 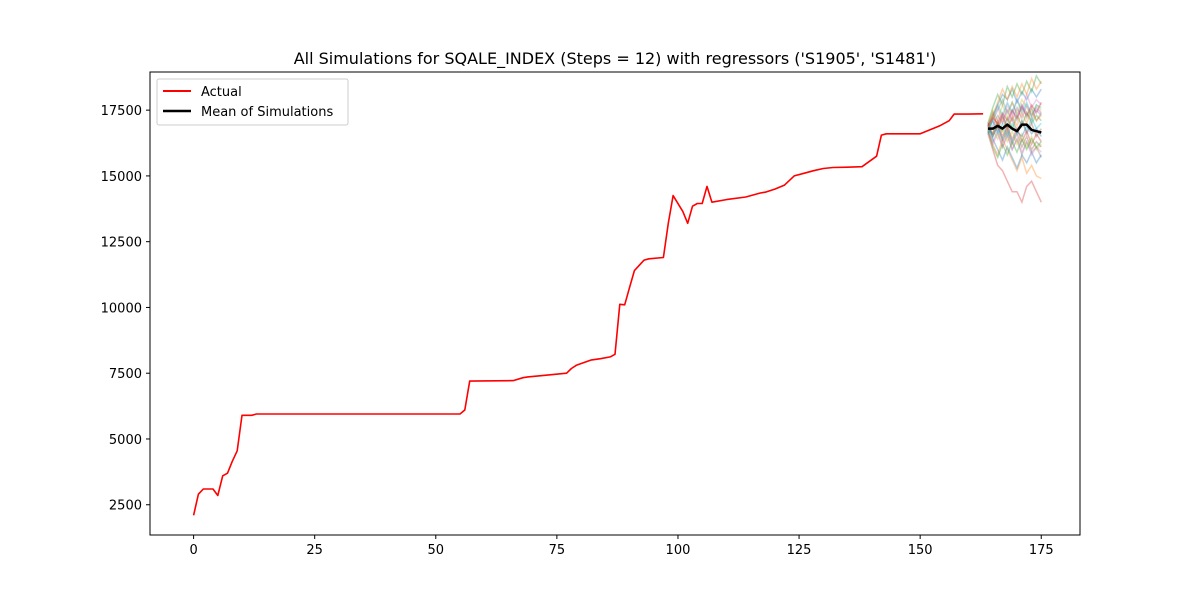 I want to click on legend: Actual Mean of Simulations, so click(x=252, y=102).